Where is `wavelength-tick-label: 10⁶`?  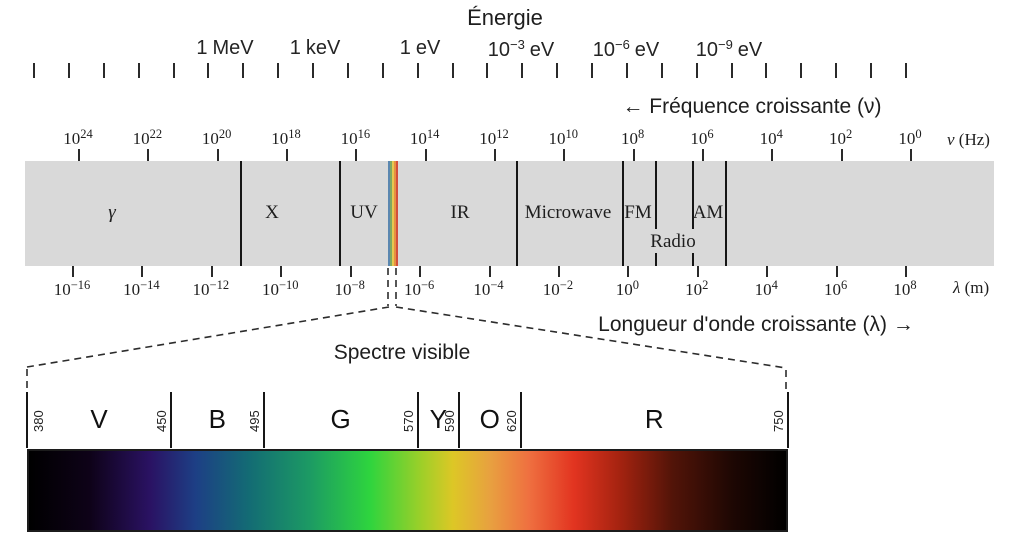
wavelength-tick-label: 10⁶ is located at coordinates (835, 288).